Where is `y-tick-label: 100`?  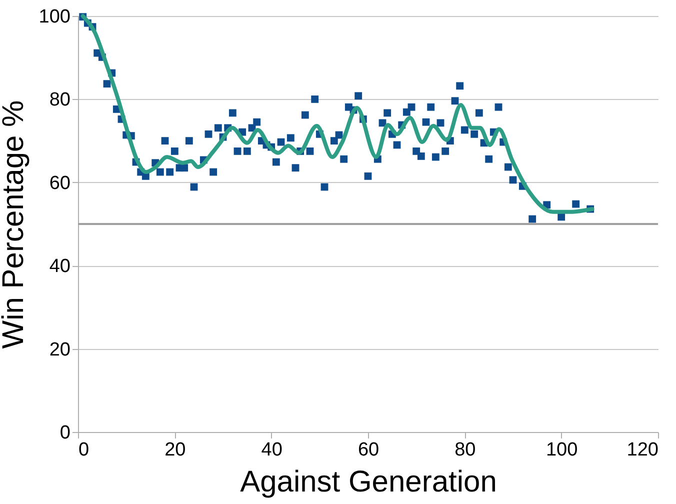 y-tick-label: 100 is located at coordinates (54, 17).